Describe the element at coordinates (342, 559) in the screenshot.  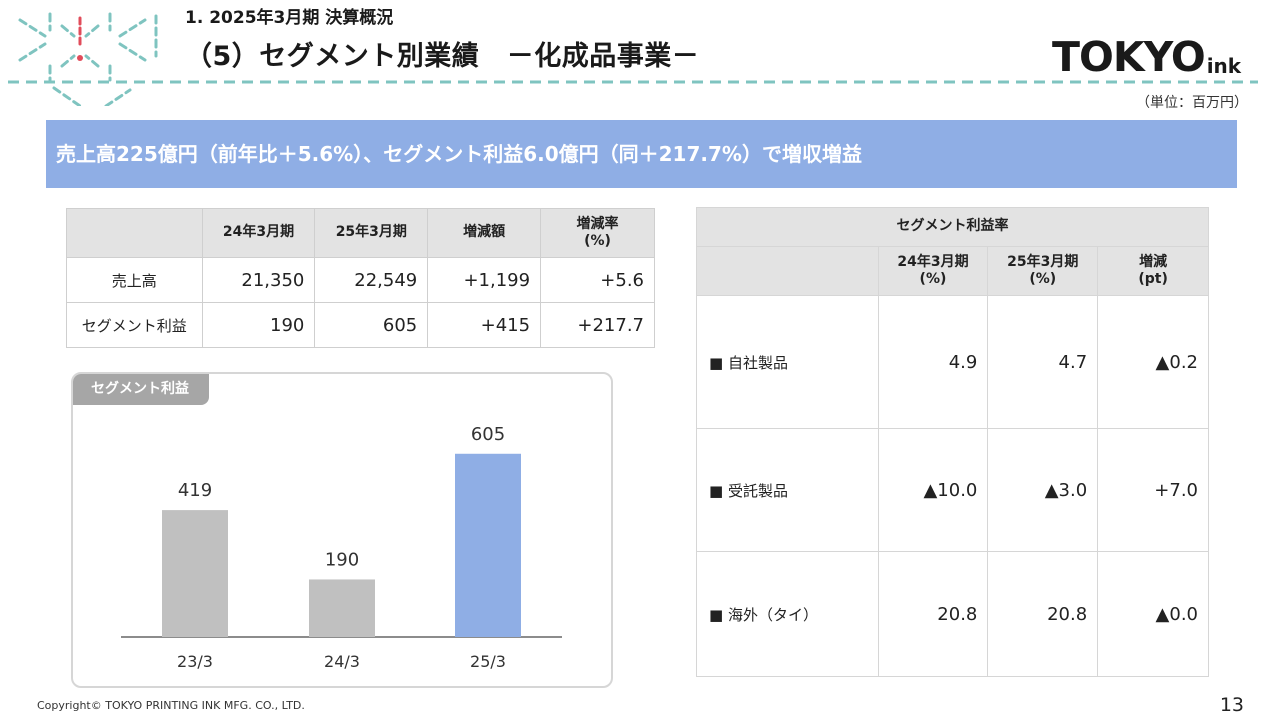
I see `data-label: 190` at that location.